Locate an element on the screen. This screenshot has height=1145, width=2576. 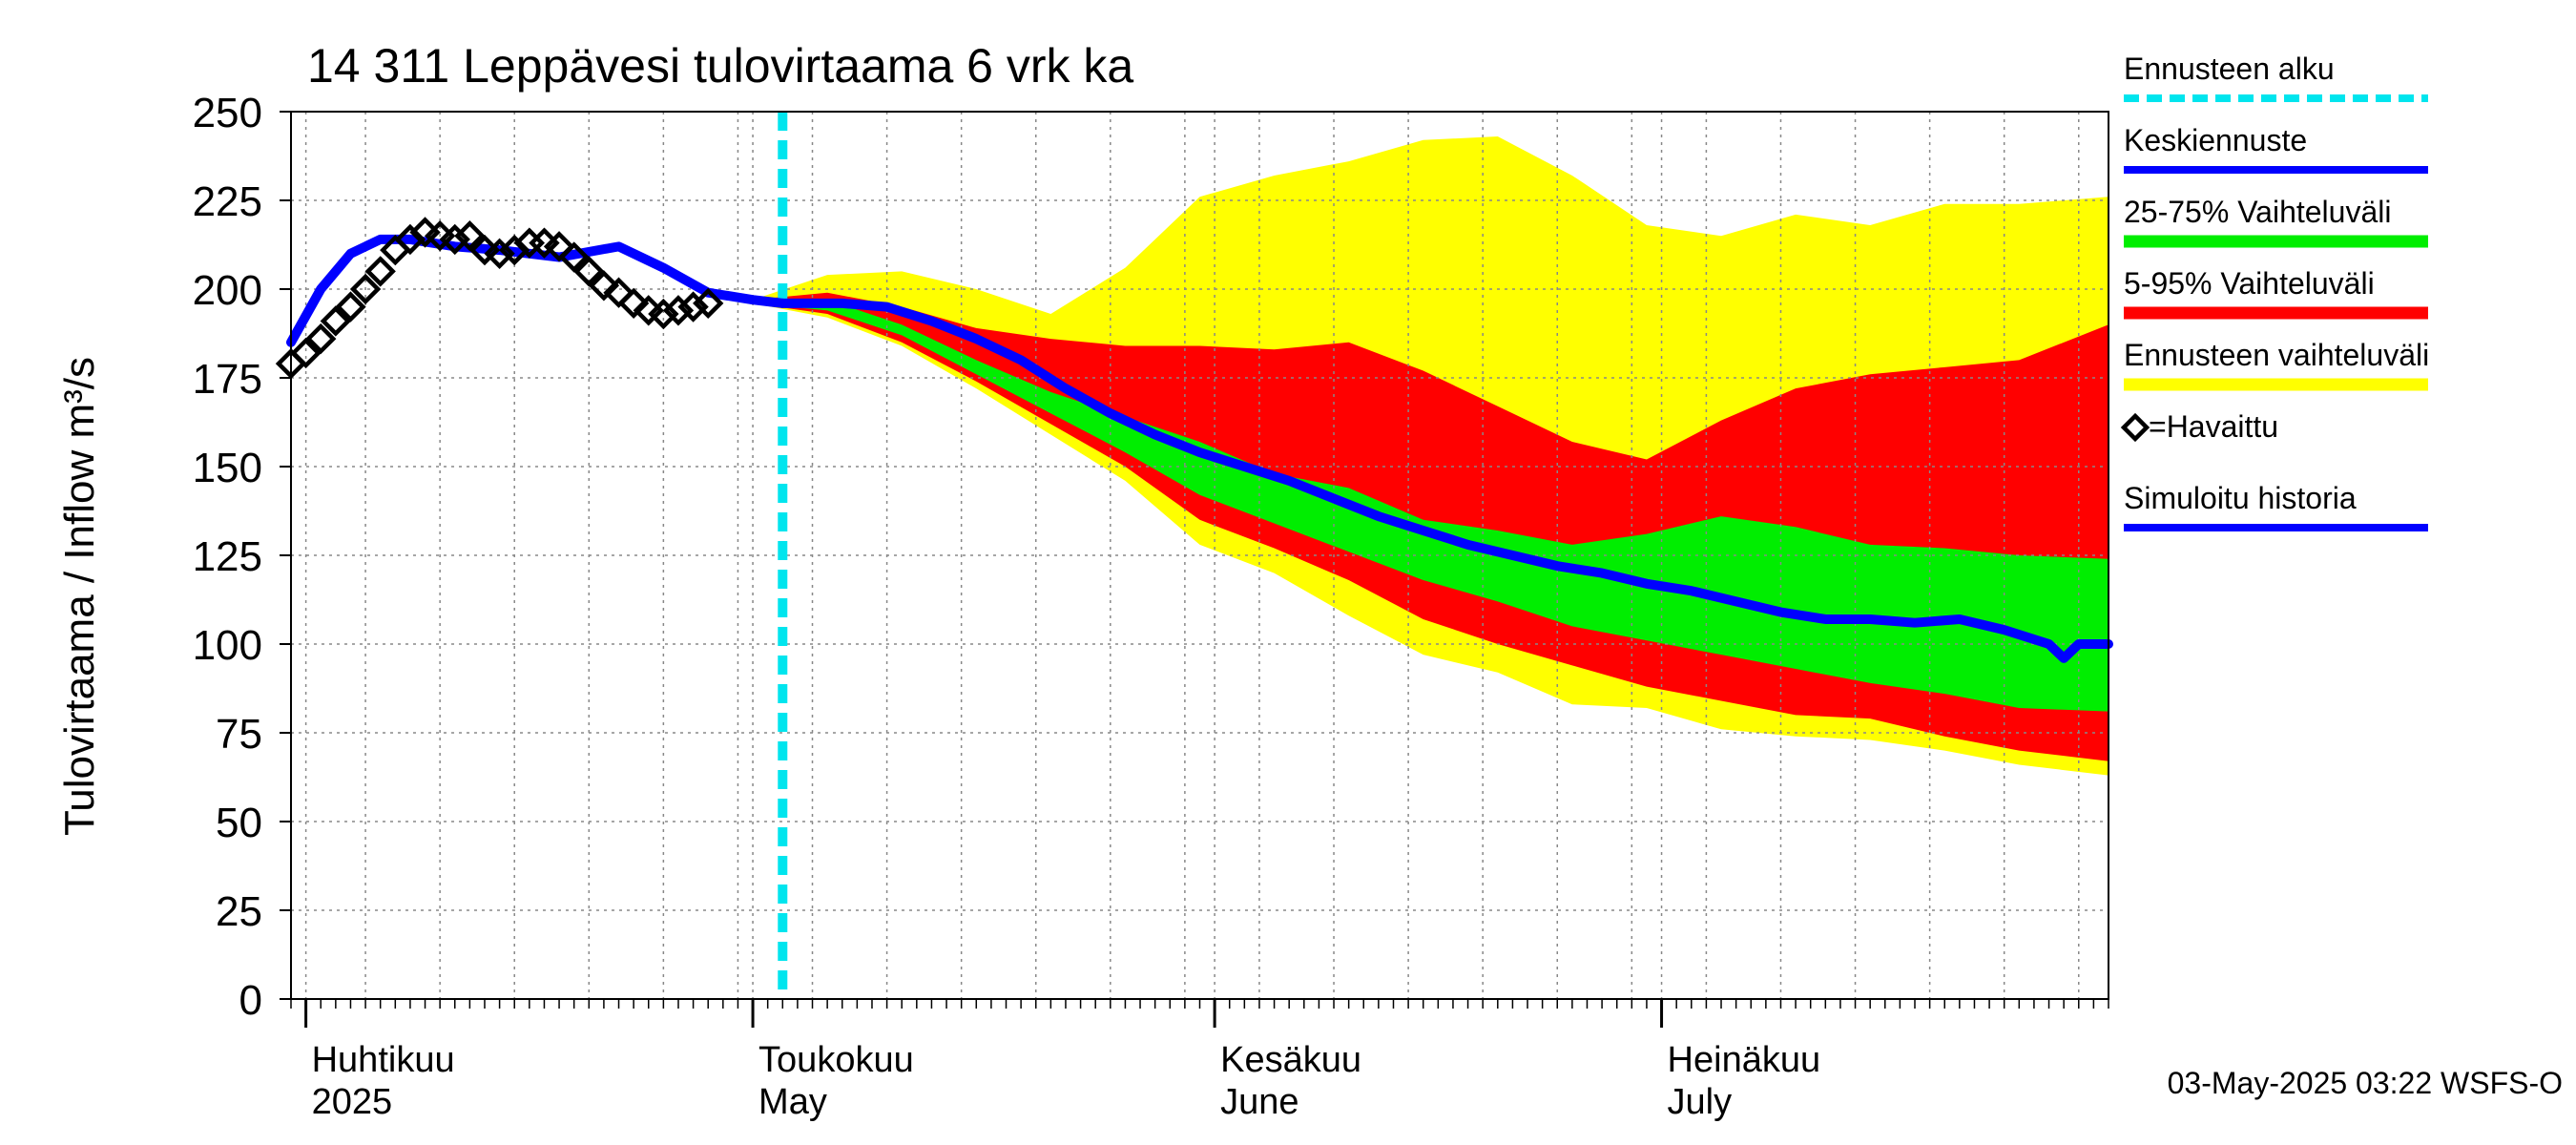
legend-label: =Havaittu is located at coordinates (2213, 427).